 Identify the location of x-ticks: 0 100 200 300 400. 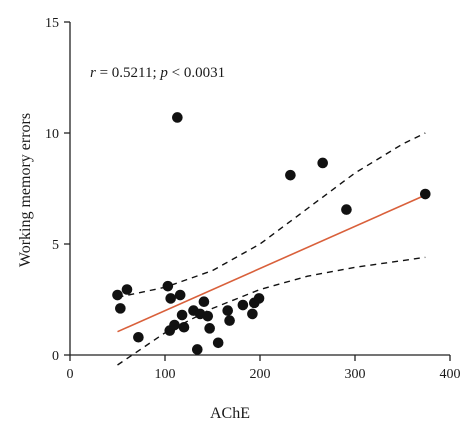
(264, 368).